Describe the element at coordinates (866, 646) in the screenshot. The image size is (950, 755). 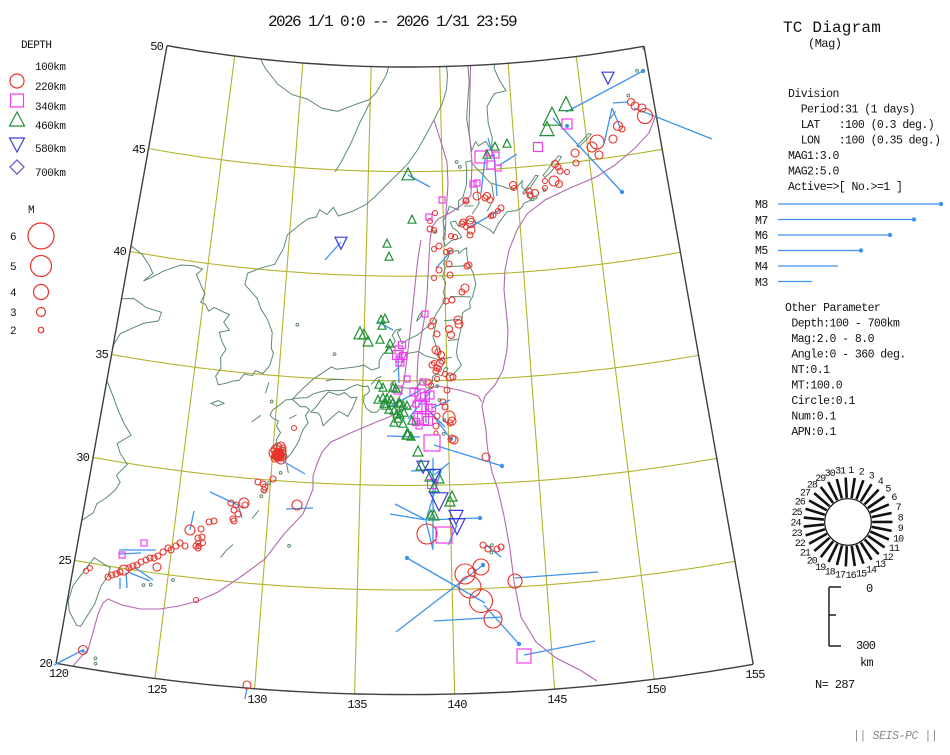
I see `svg-text: 300` at that location.